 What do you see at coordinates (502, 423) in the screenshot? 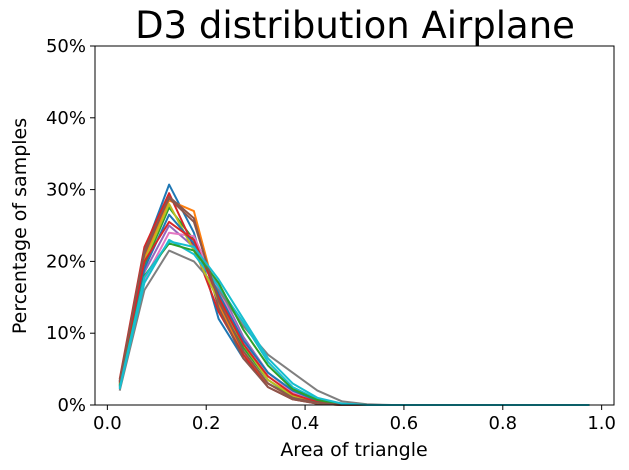
I see `x-tick-label: 0.8` at bounding box center [502, 423].